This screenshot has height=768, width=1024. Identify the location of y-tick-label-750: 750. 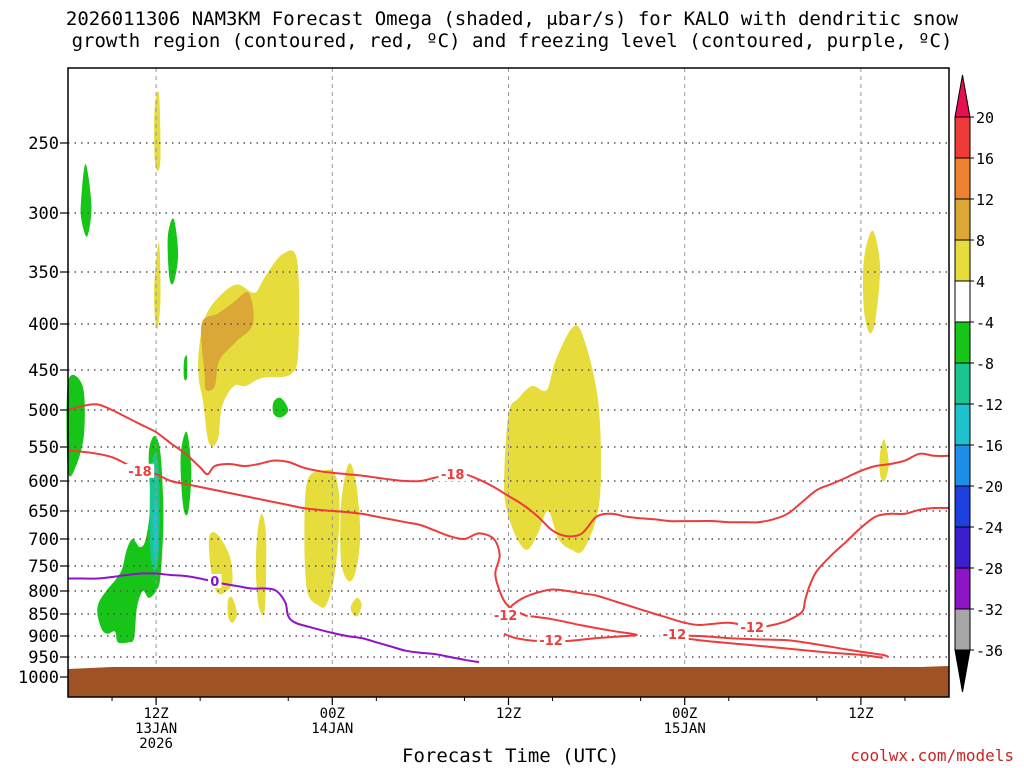
(43, 567).